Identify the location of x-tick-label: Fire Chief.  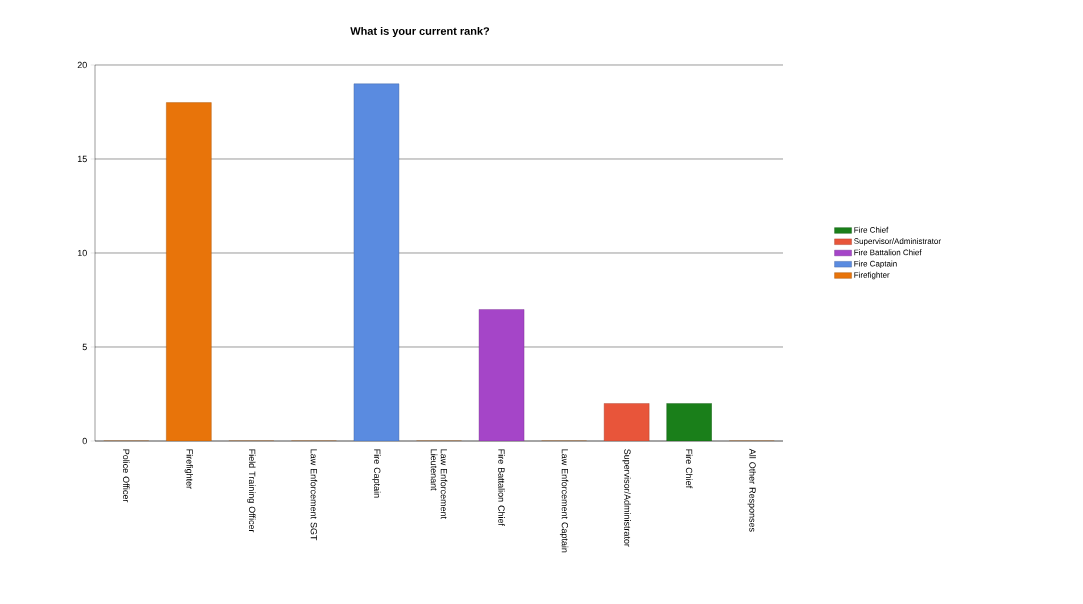
(689, 469).